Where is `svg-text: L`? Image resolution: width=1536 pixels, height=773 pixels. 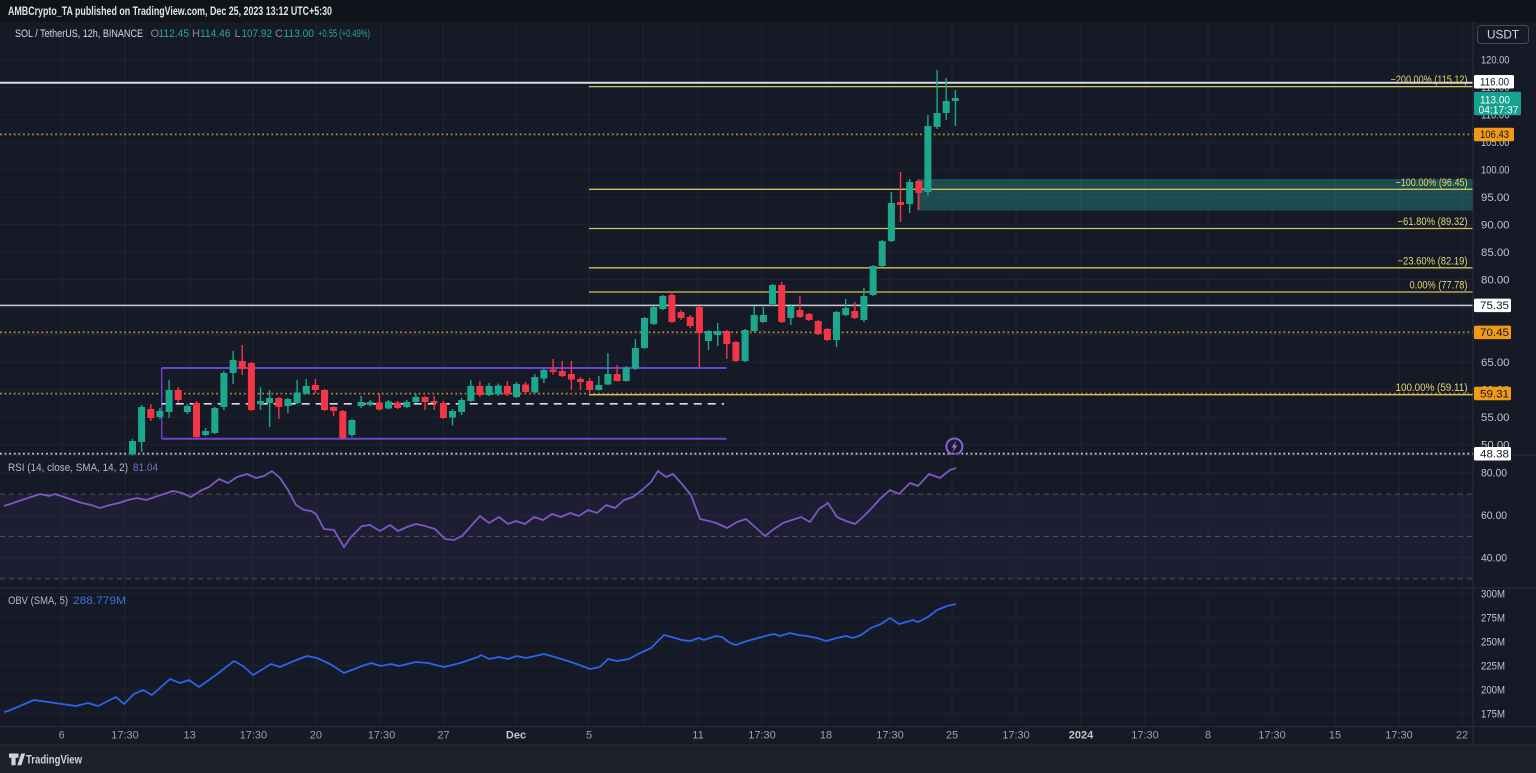 svg-text: L is located at coordinates (238, 34).